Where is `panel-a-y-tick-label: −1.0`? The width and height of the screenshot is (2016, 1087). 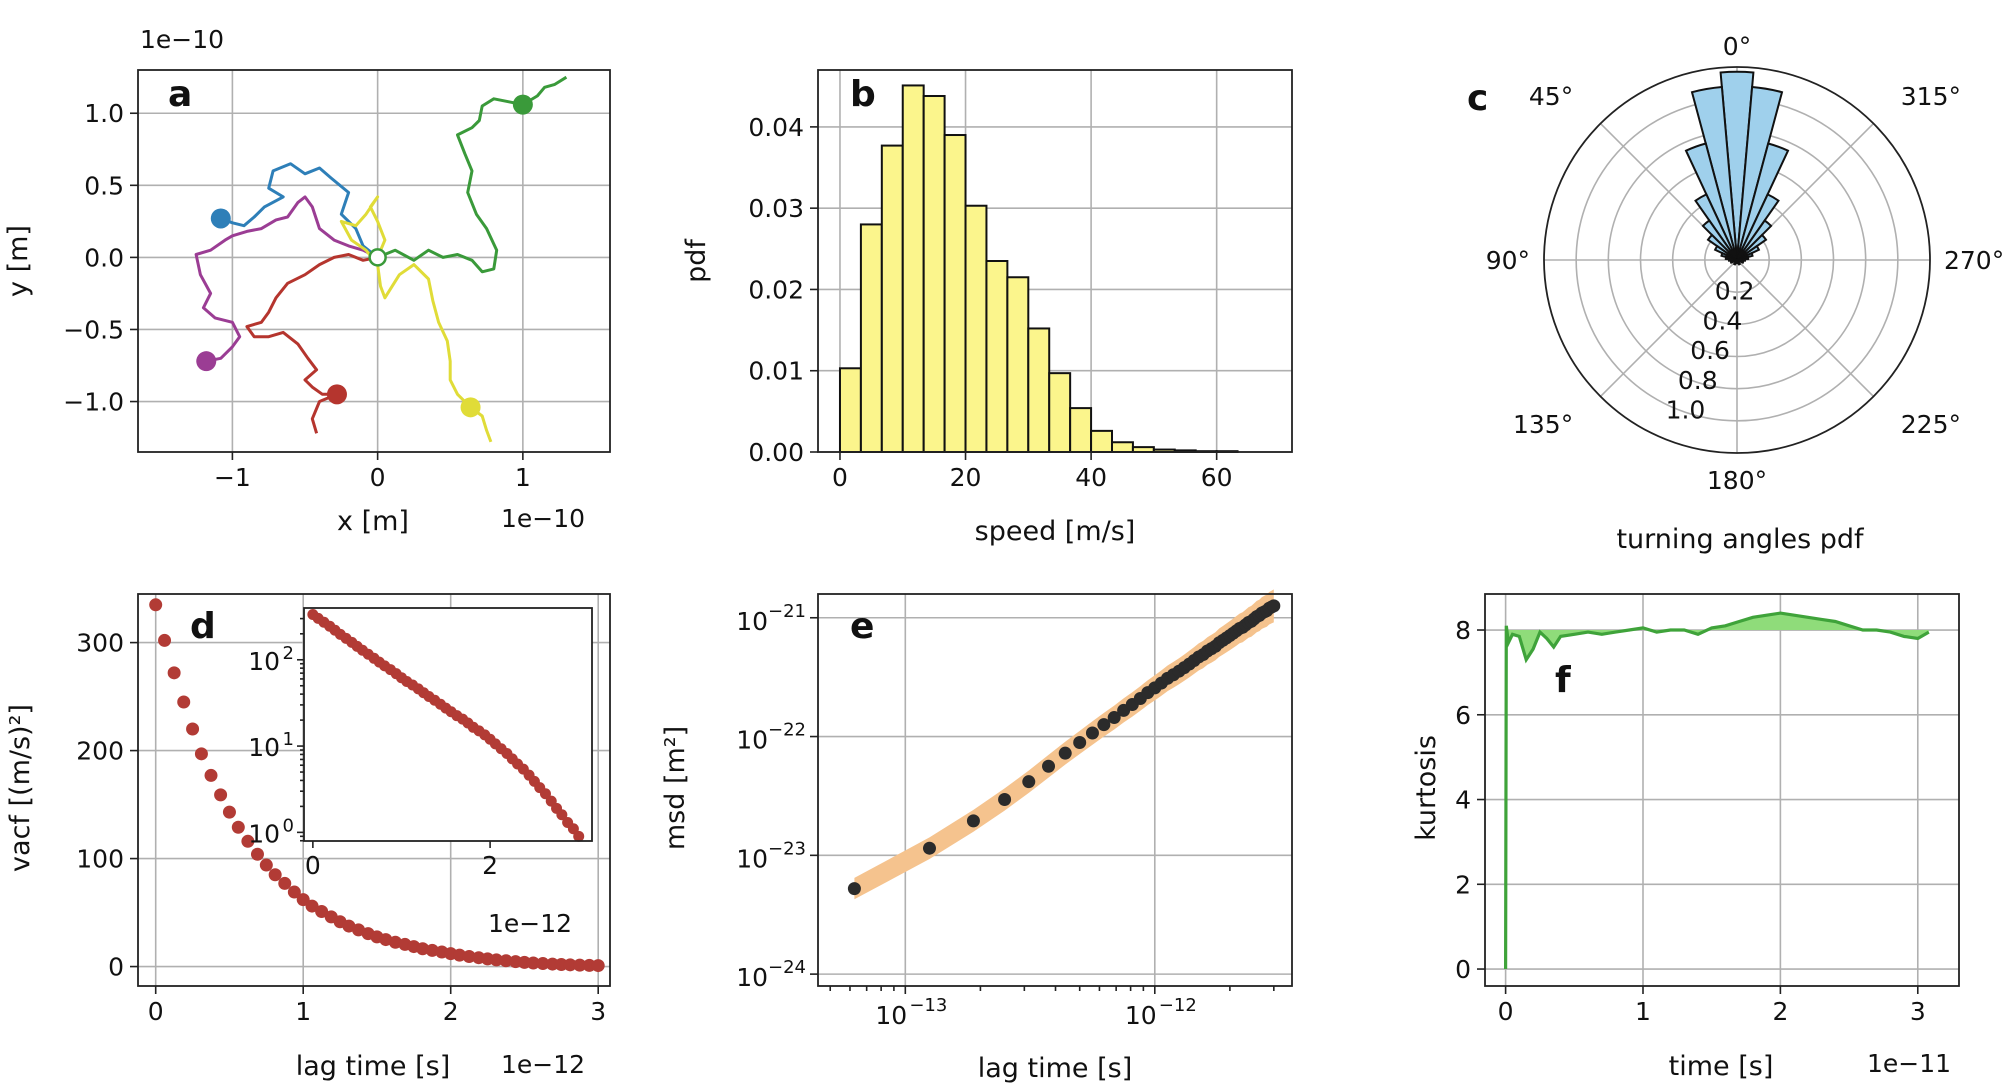
panel-a-y-tick-label: −1.0 is located at coordinates (93, 402).